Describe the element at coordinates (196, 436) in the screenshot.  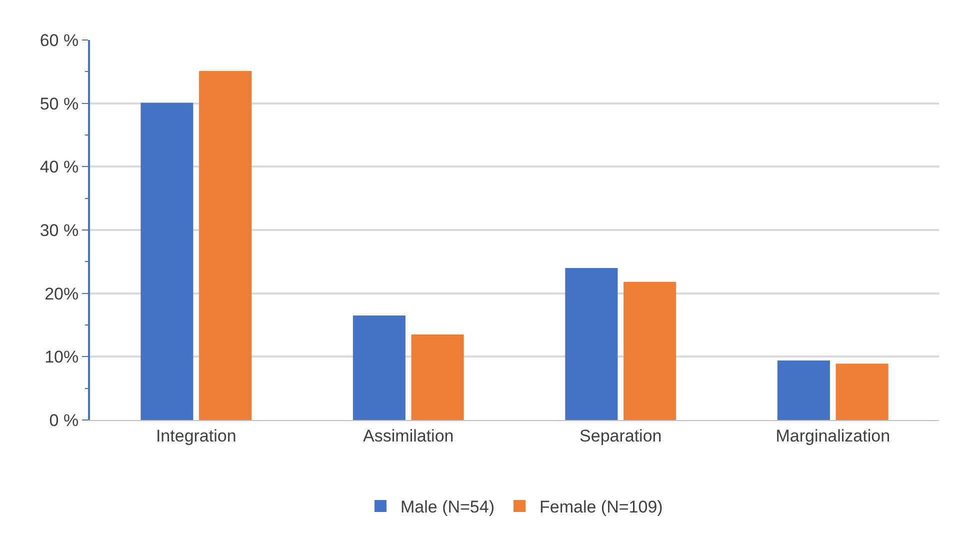
I see `x-tick-label: Integration` at that location.